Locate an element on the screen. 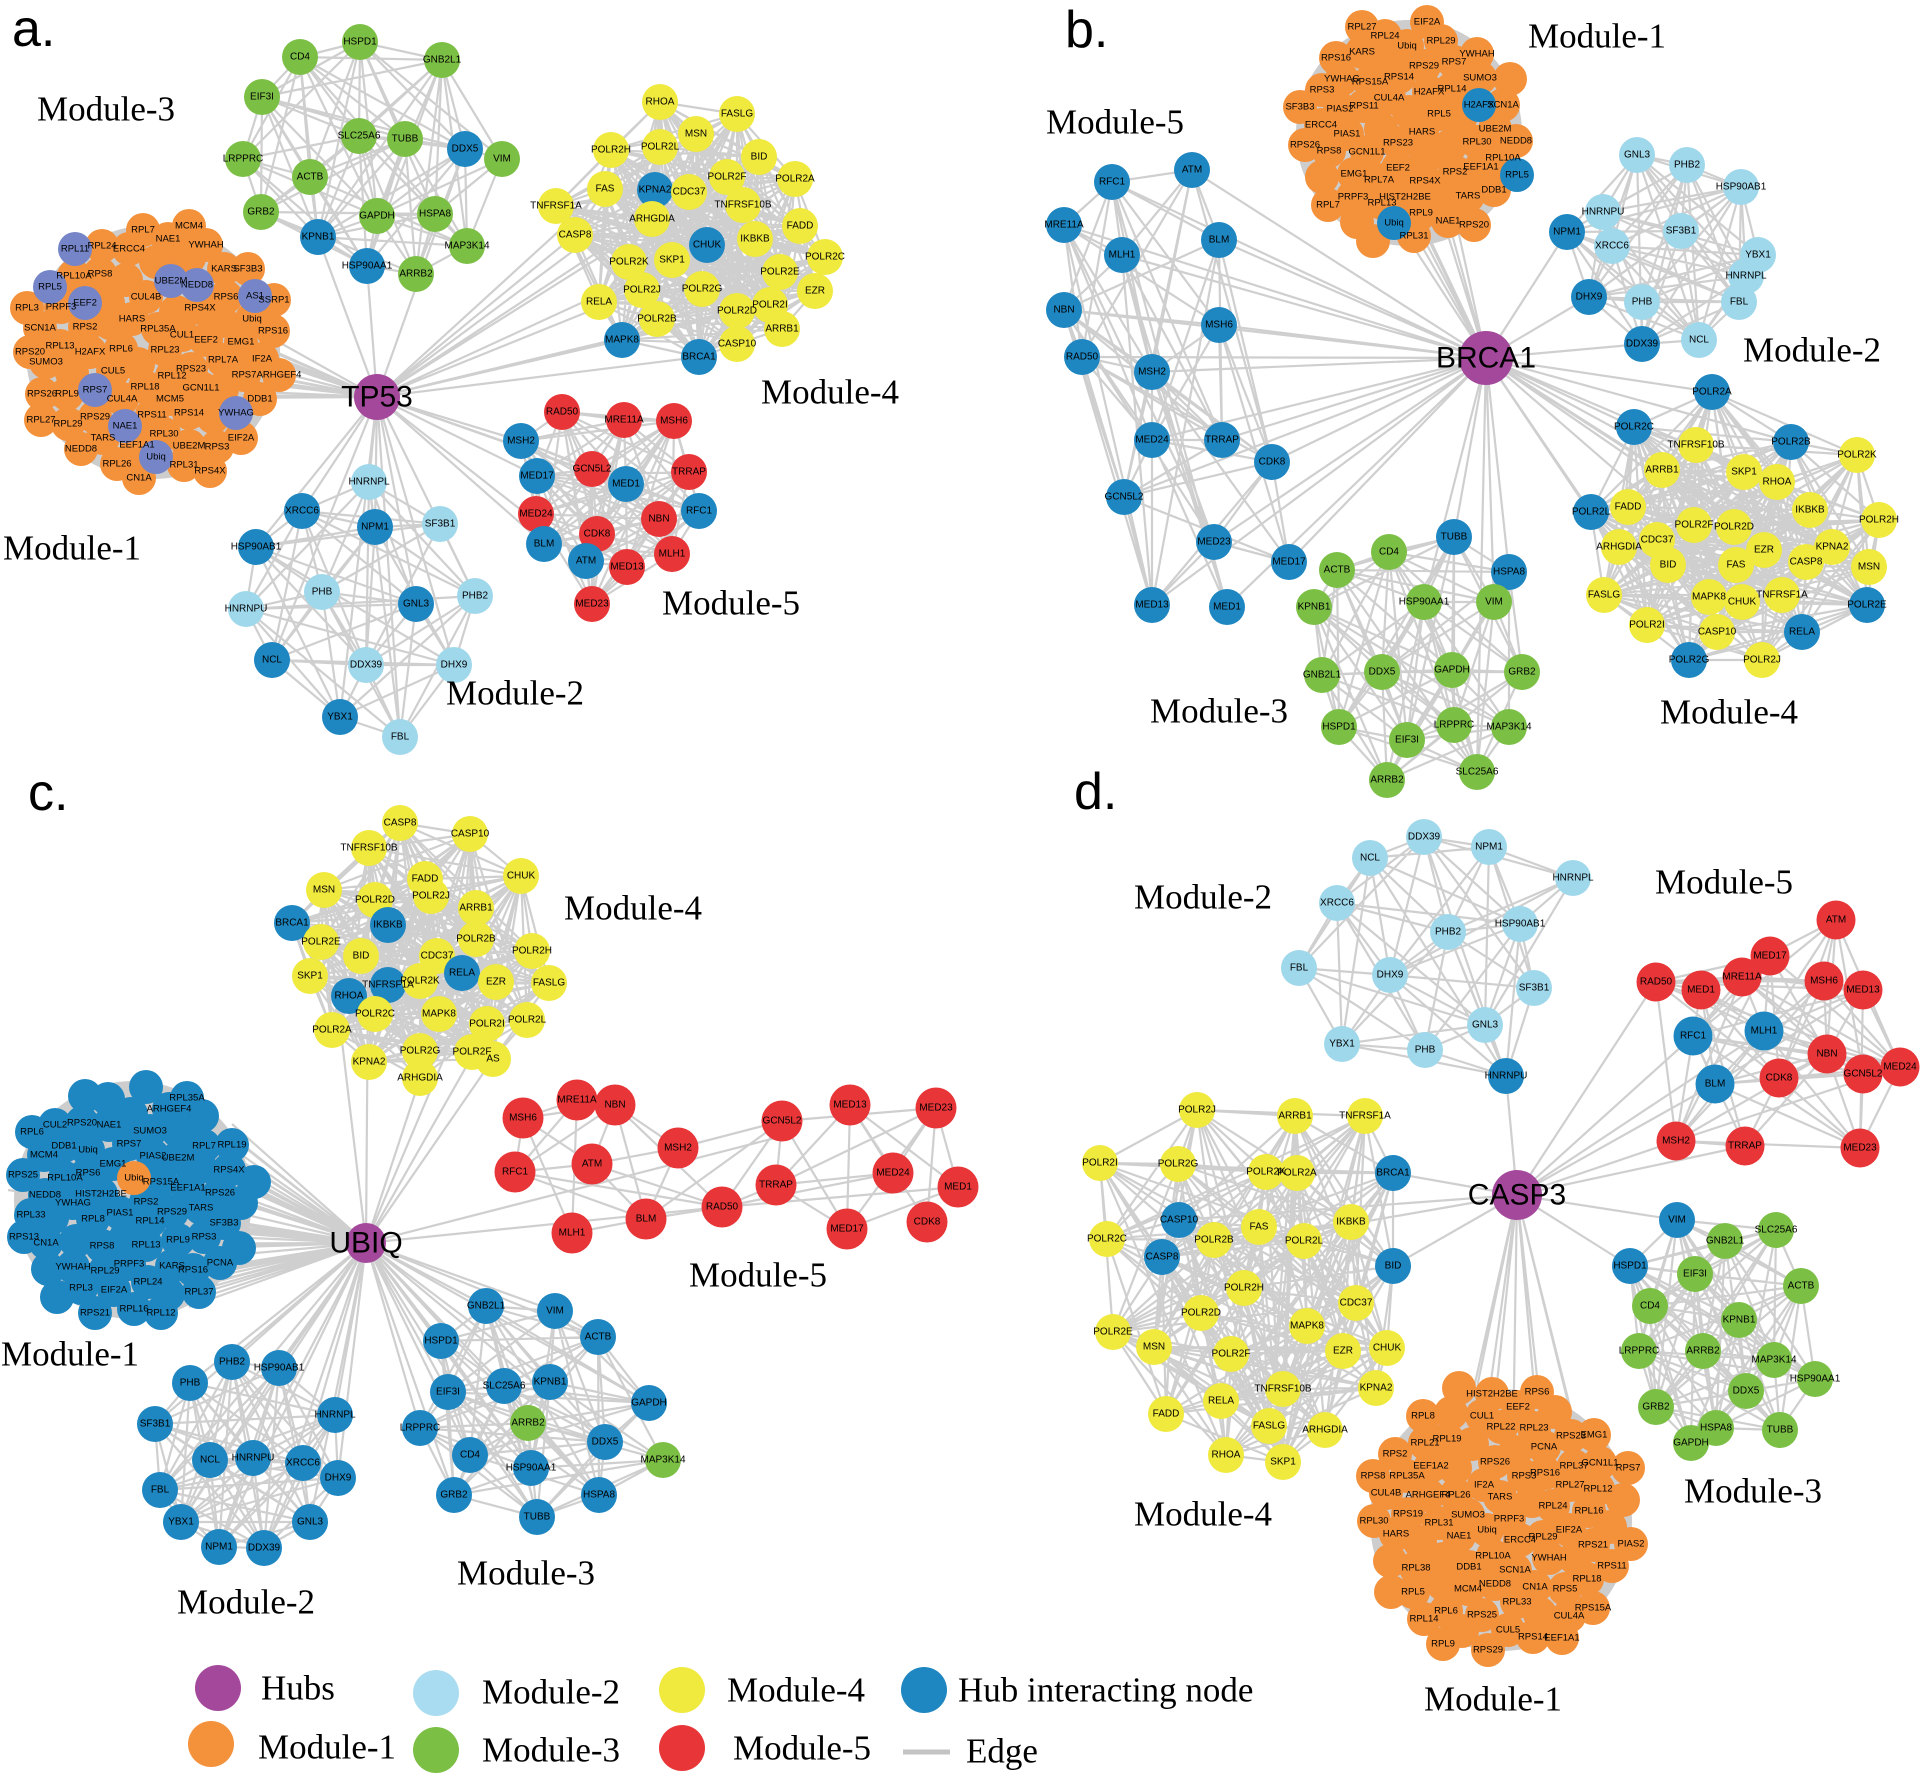  svg-text: RPS19 is located at coordinates (1408, 1514).